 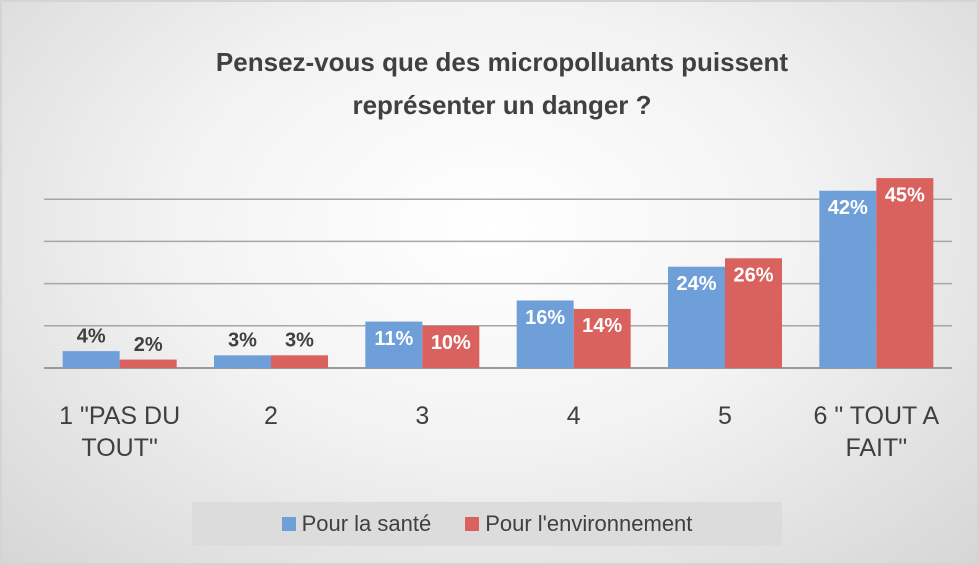 What do you see at coordinates (451, 343) in the screenshot?
I see `data-label: 10%` at bounding box center [451, 343].